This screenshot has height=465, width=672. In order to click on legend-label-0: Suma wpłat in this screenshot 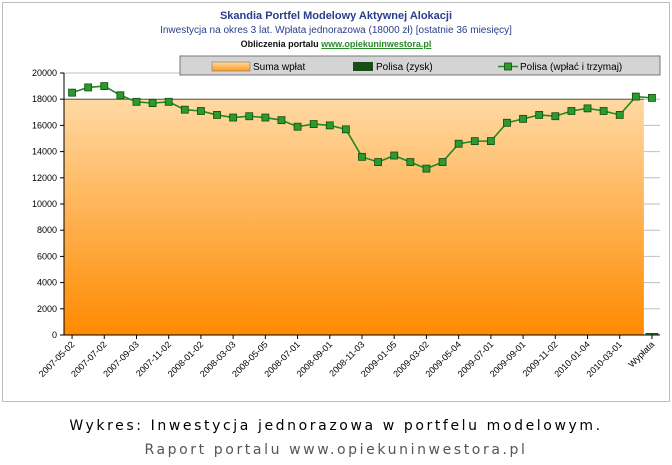, I will do `click(279, 67)`.